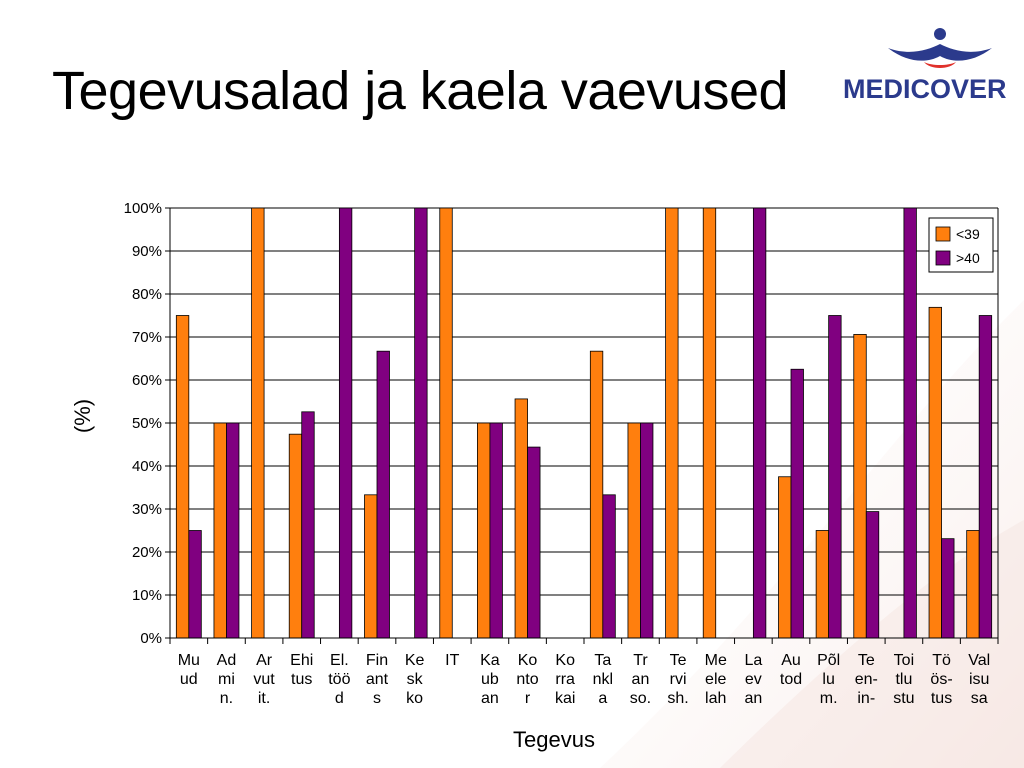 This screenshot has width=1024, height=768. Describe the element at coordinates (677, 679) in the screenshot. I see `x-category-label: Te rvi sh.` at that location.